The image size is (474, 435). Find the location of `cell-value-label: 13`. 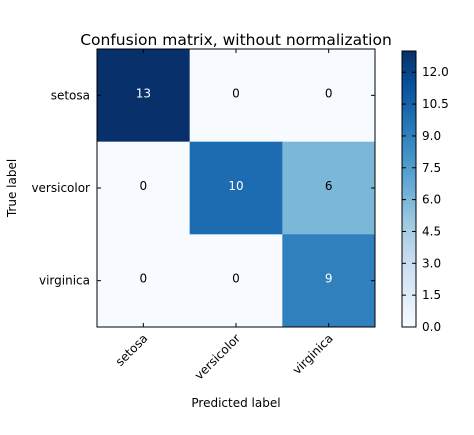

cell-value-label: 13 is located at coordinates (143, 93).